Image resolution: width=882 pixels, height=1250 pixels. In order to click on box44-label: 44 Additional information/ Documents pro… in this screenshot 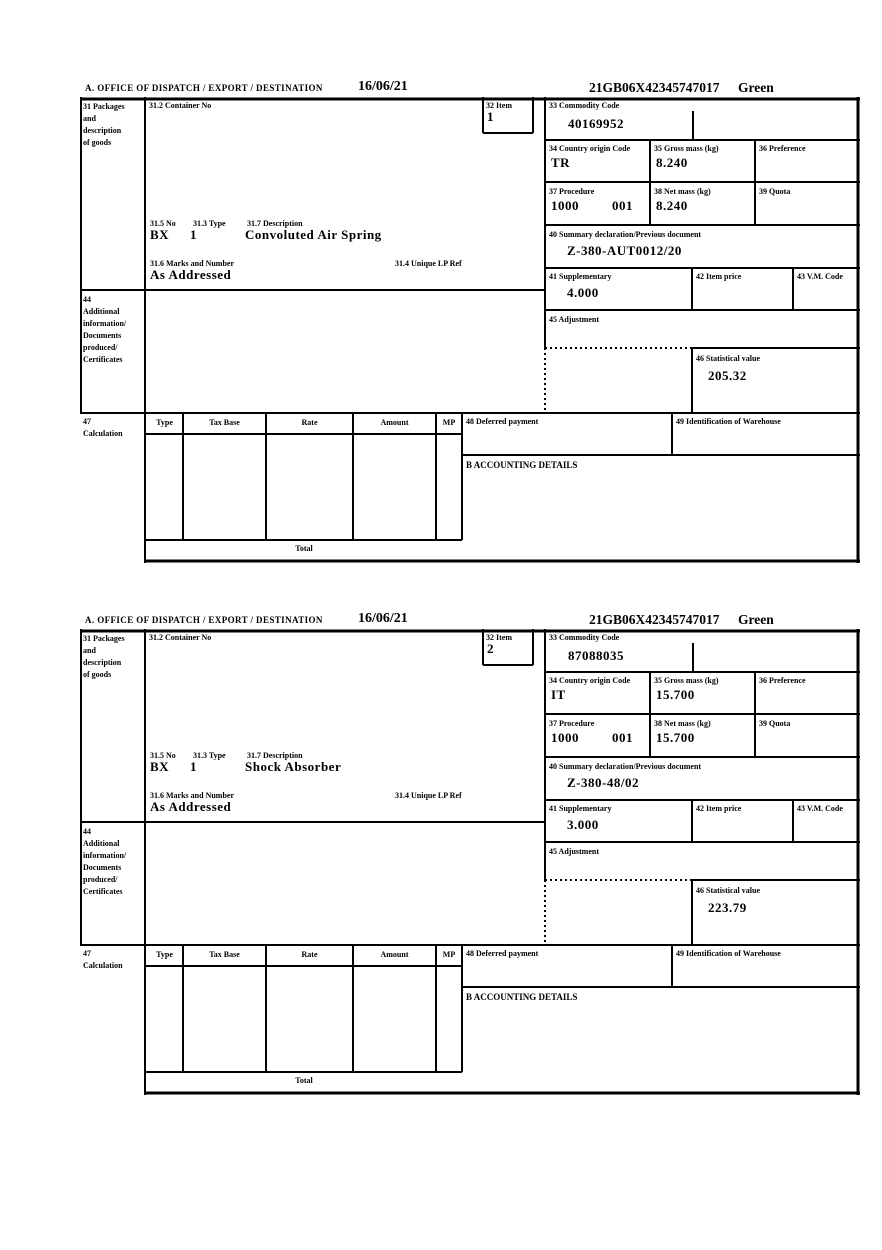, I will do `click(104, 862)`.